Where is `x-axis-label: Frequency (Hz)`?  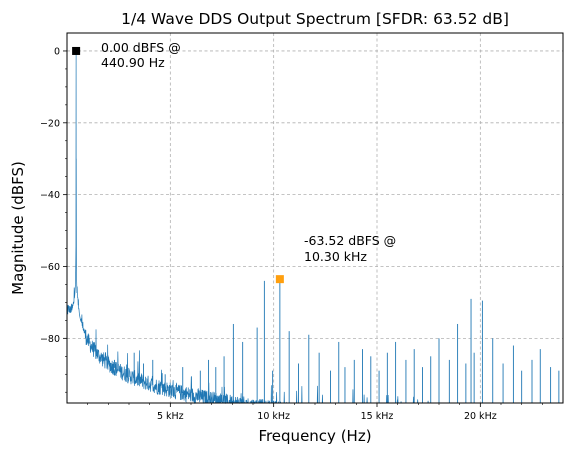 x-axis-label: Frequency (Hz) is located at coordinates (314, 436).